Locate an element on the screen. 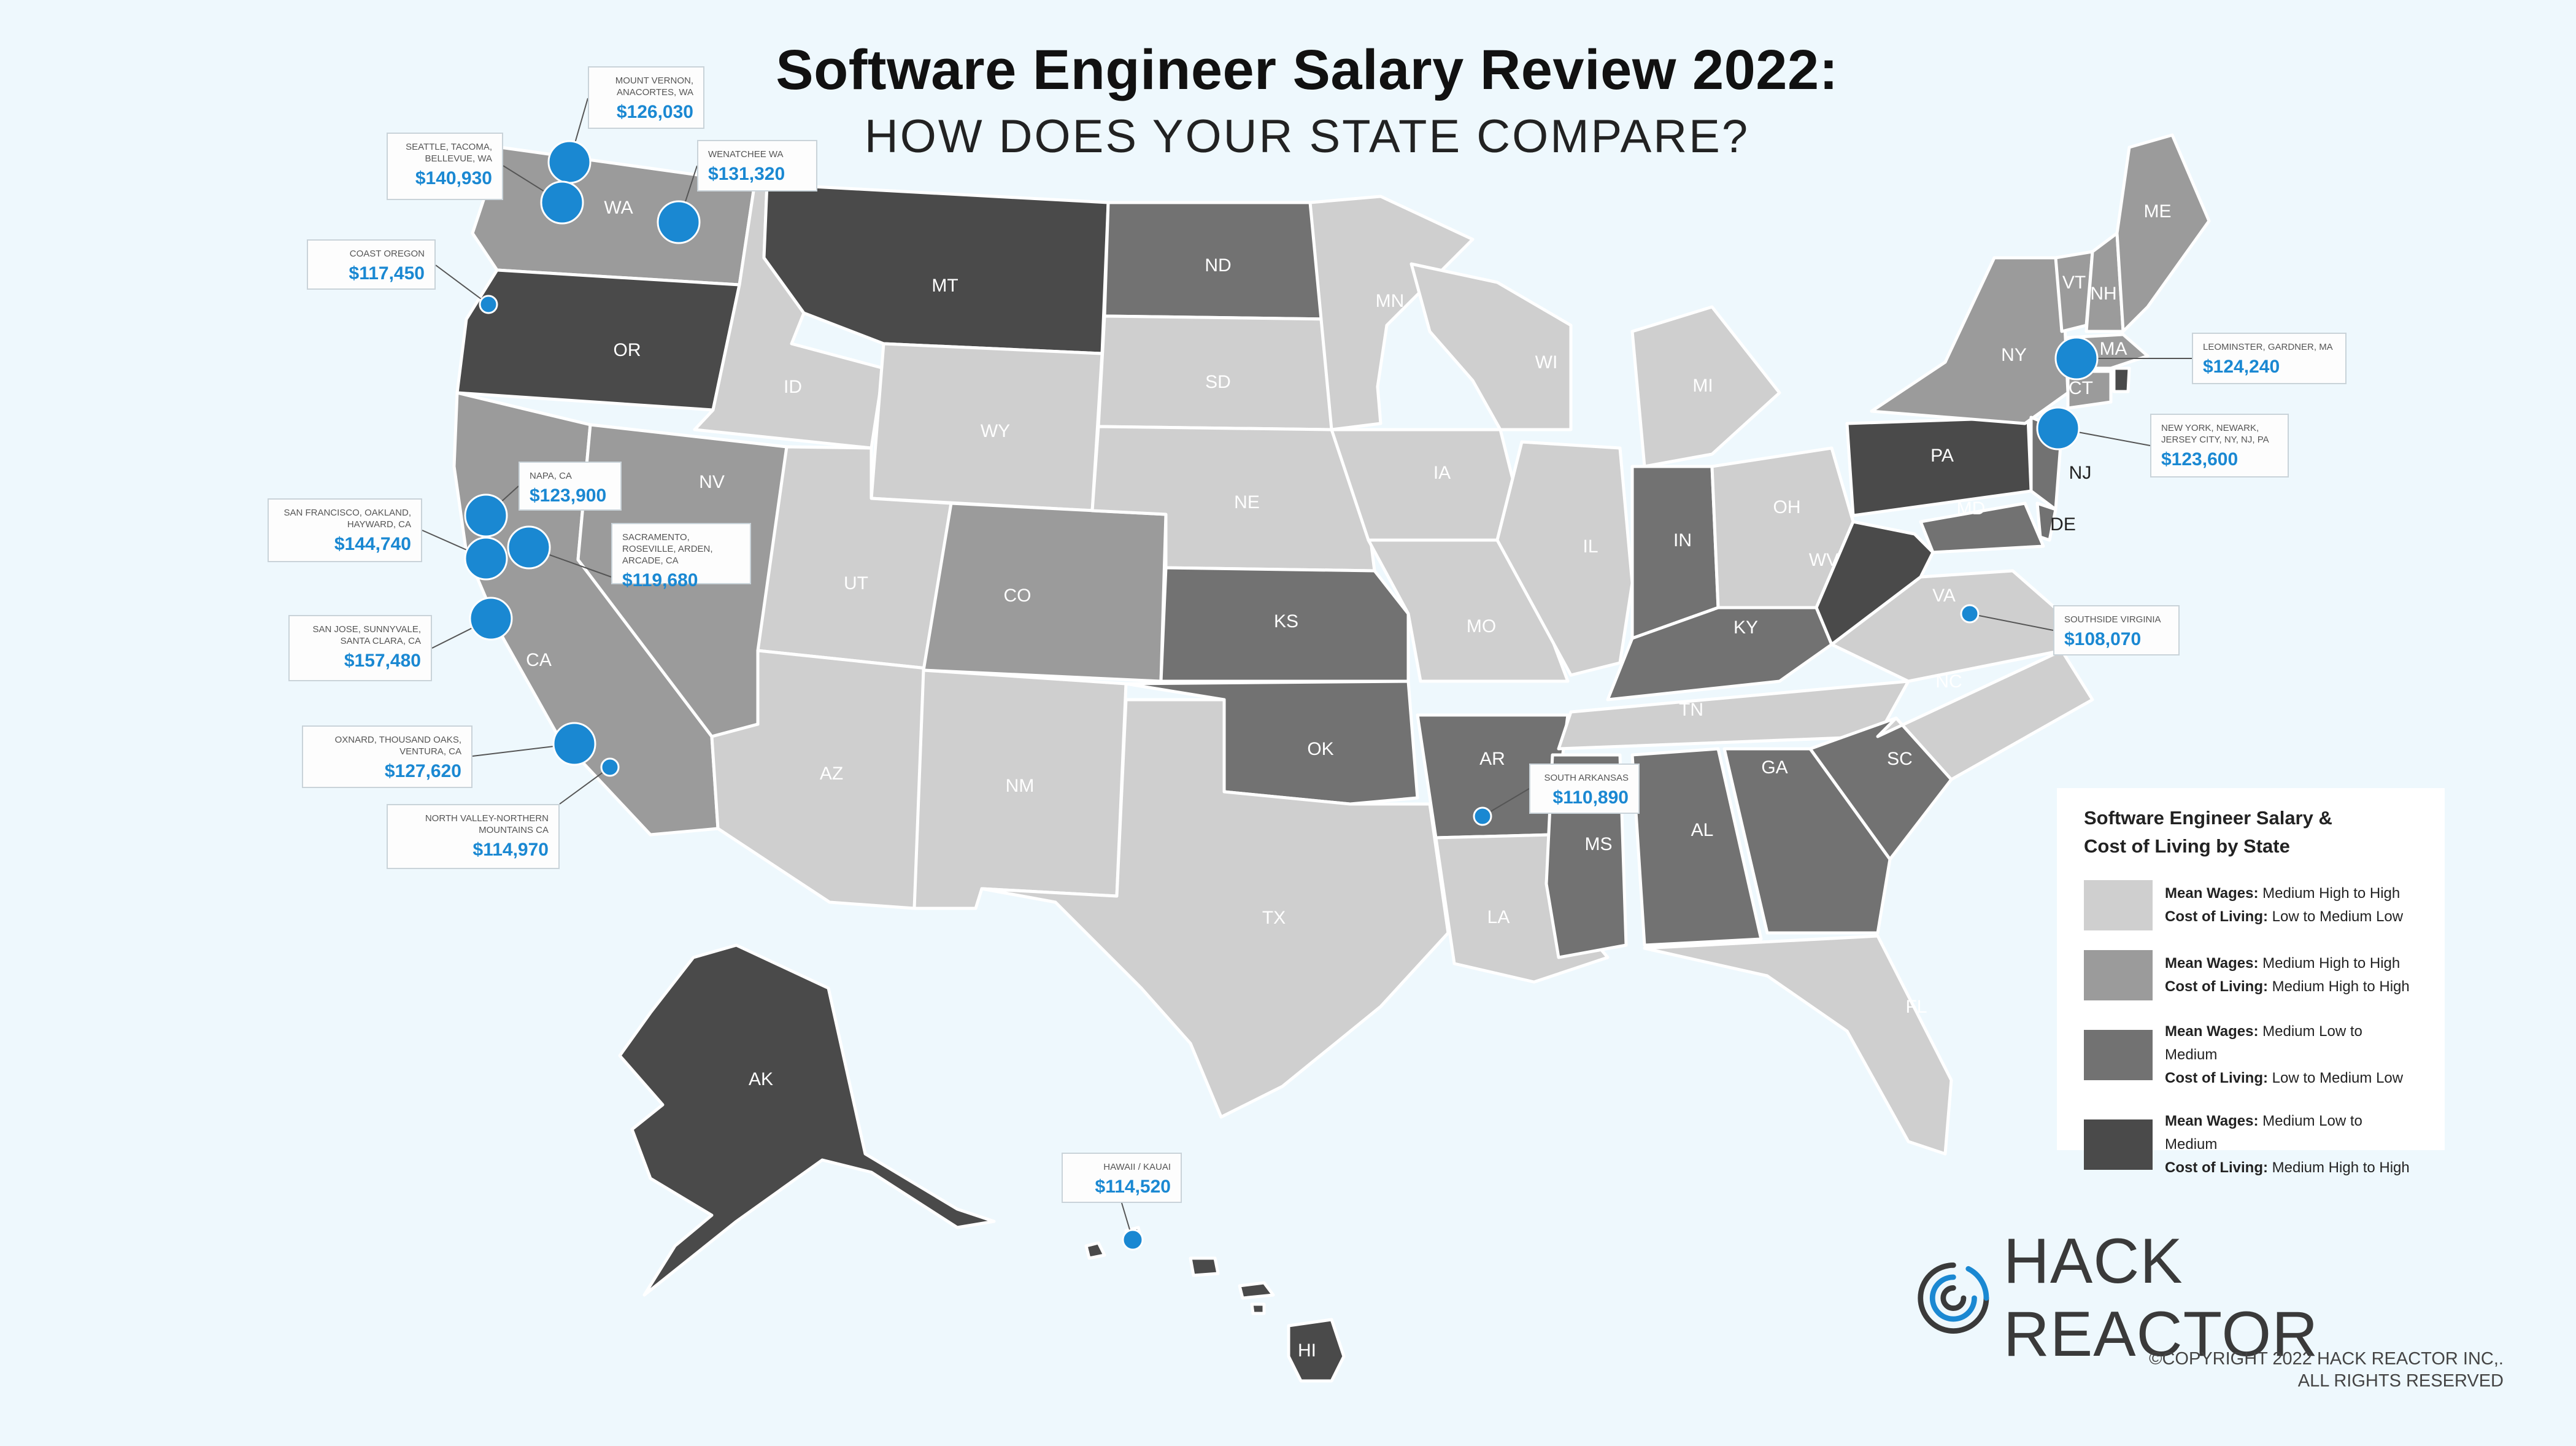  state-label-la: LA is located at coordinates (1498, 917).